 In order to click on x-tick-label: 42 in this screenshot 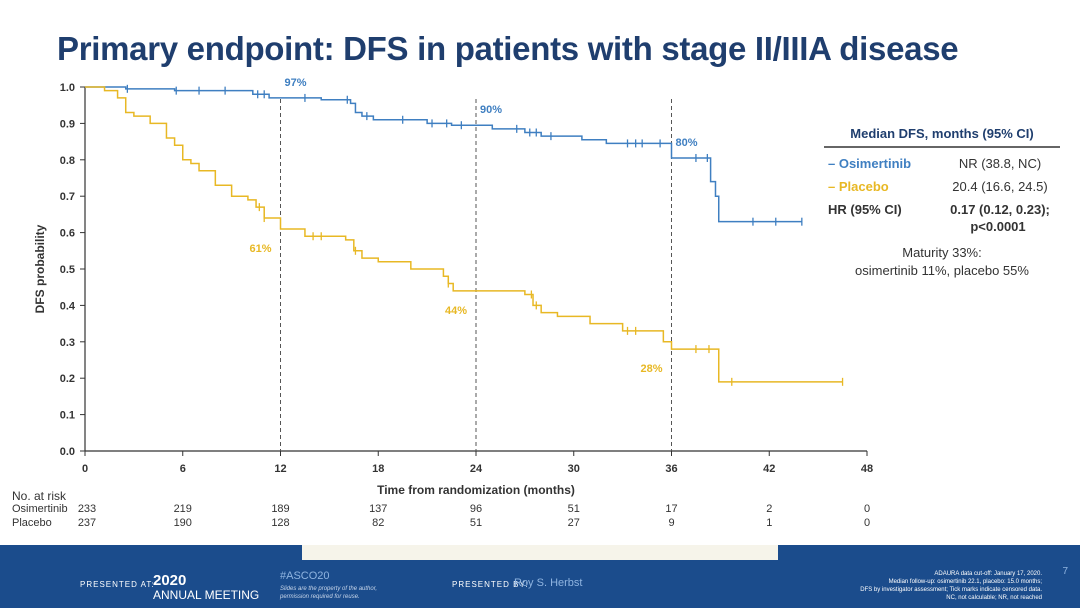, I will do `click(769, 469)`.